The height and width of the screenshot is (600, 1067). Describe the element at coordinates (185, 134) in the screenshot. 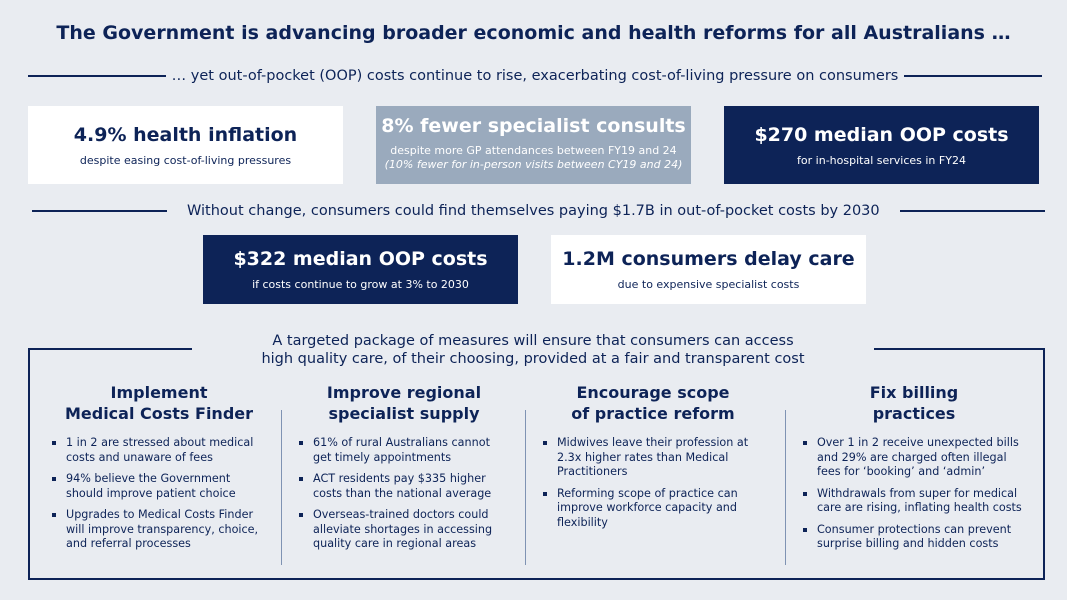

I see `stat-value: 4.9% health inflation` at that location.